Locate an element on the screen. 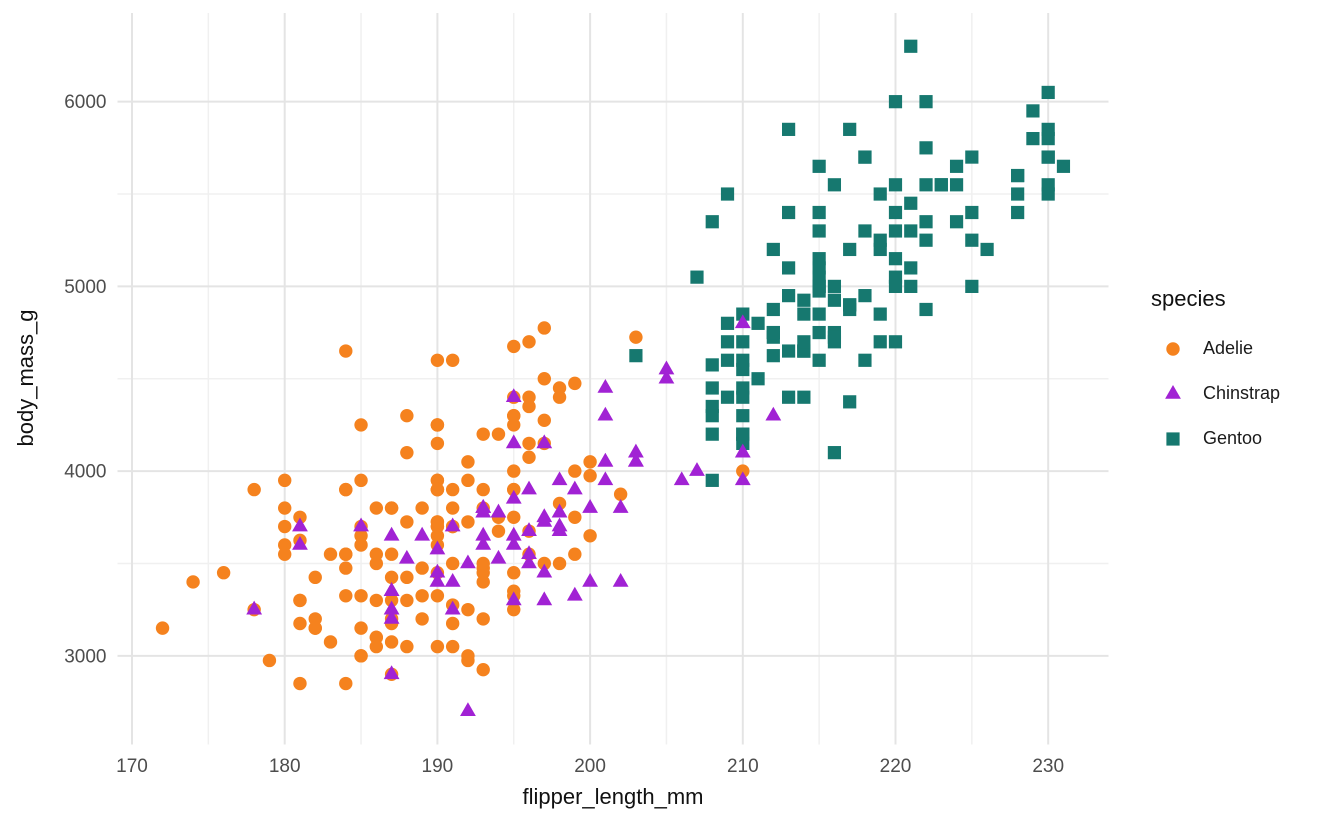  x-tick-label: 170 is located at coordinates (132, 766).